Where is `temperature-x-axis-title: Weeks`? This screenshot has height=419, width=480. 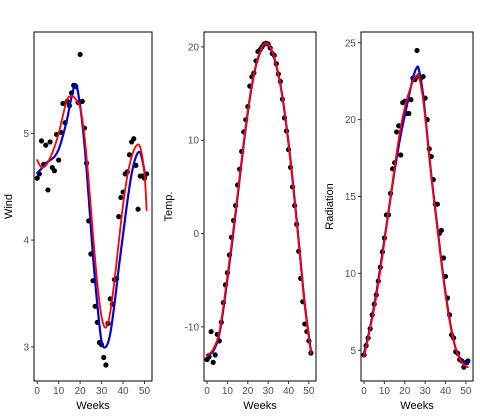
temperature-x-axis-title: Weeks is located at coordinates (260, 406).